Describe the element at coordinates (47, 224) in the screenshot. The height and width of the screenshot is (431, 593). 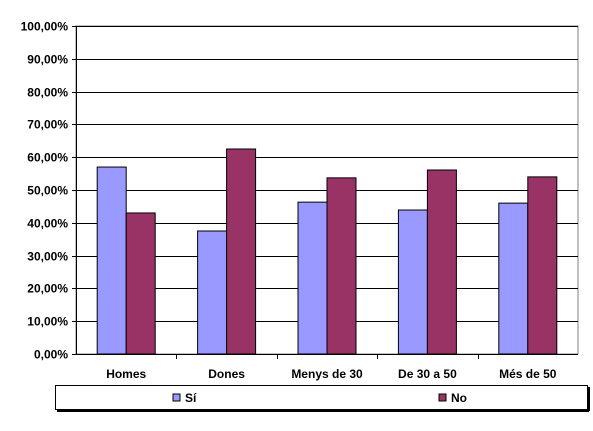
I see `y-tick-label: 40,00%` at that location.